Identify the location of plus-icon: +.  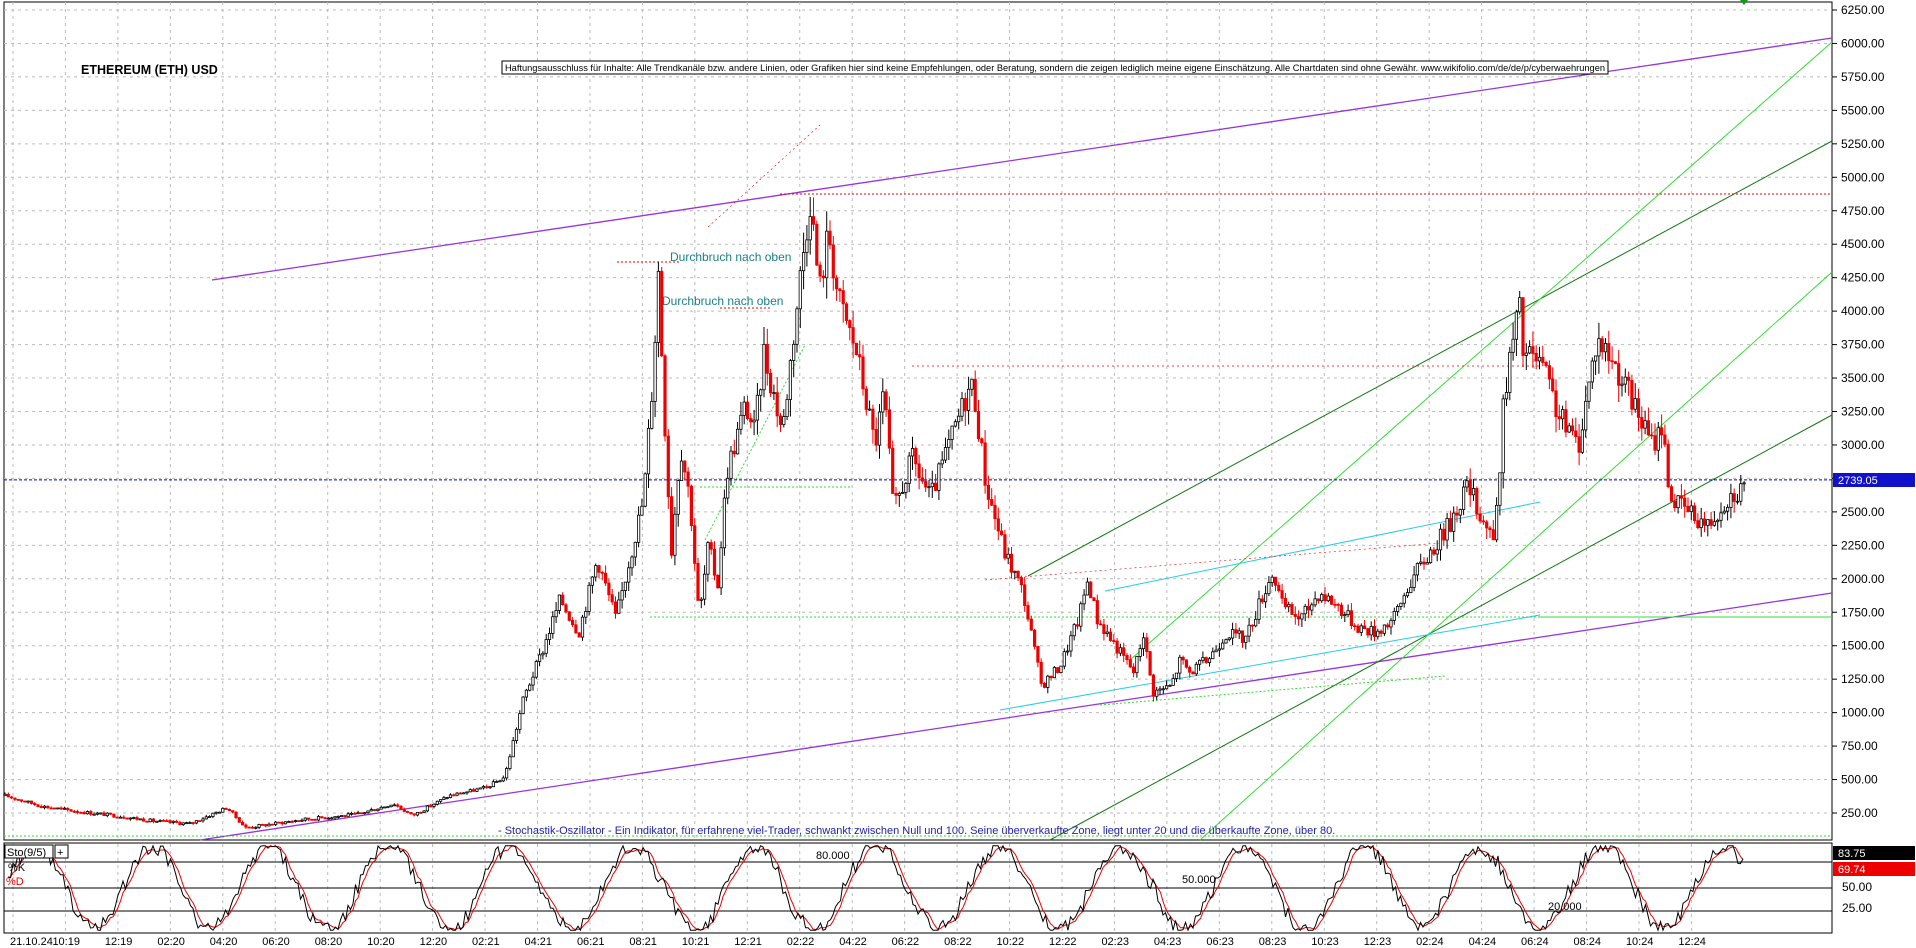
(60, 853).